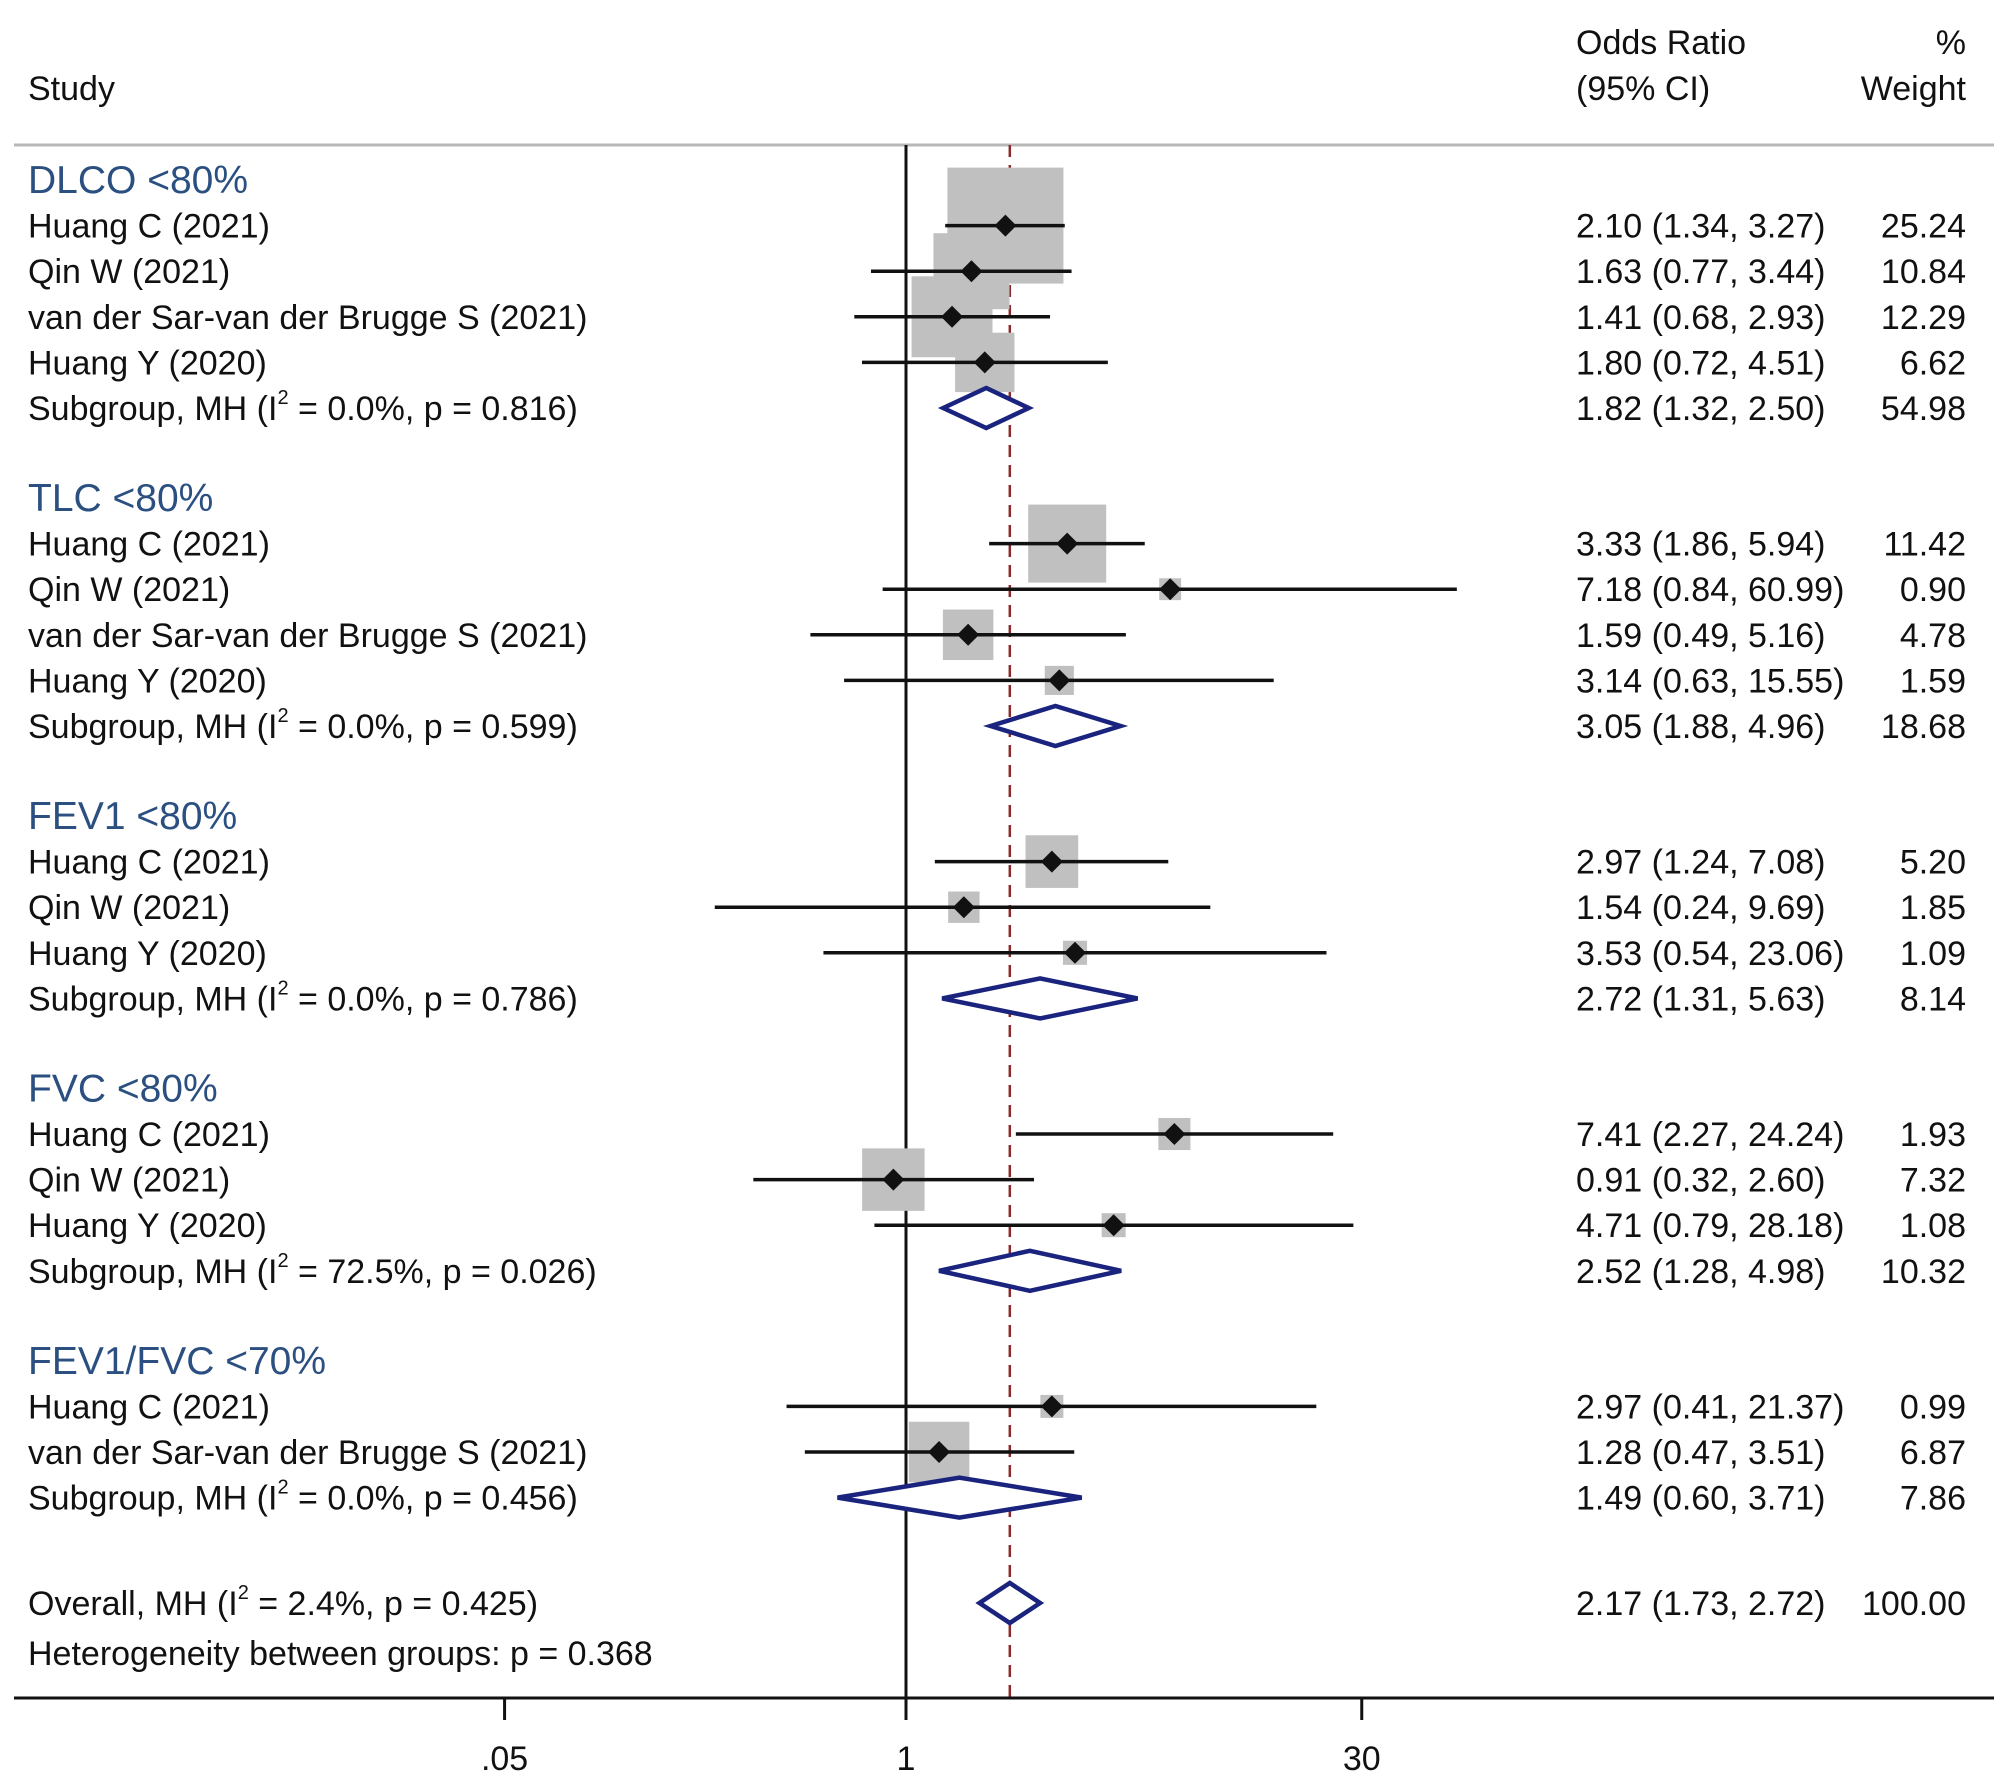  Describe the element at coordinates (1923, 272) in the screenshot. I see `study-weight: 10.84` at that location.